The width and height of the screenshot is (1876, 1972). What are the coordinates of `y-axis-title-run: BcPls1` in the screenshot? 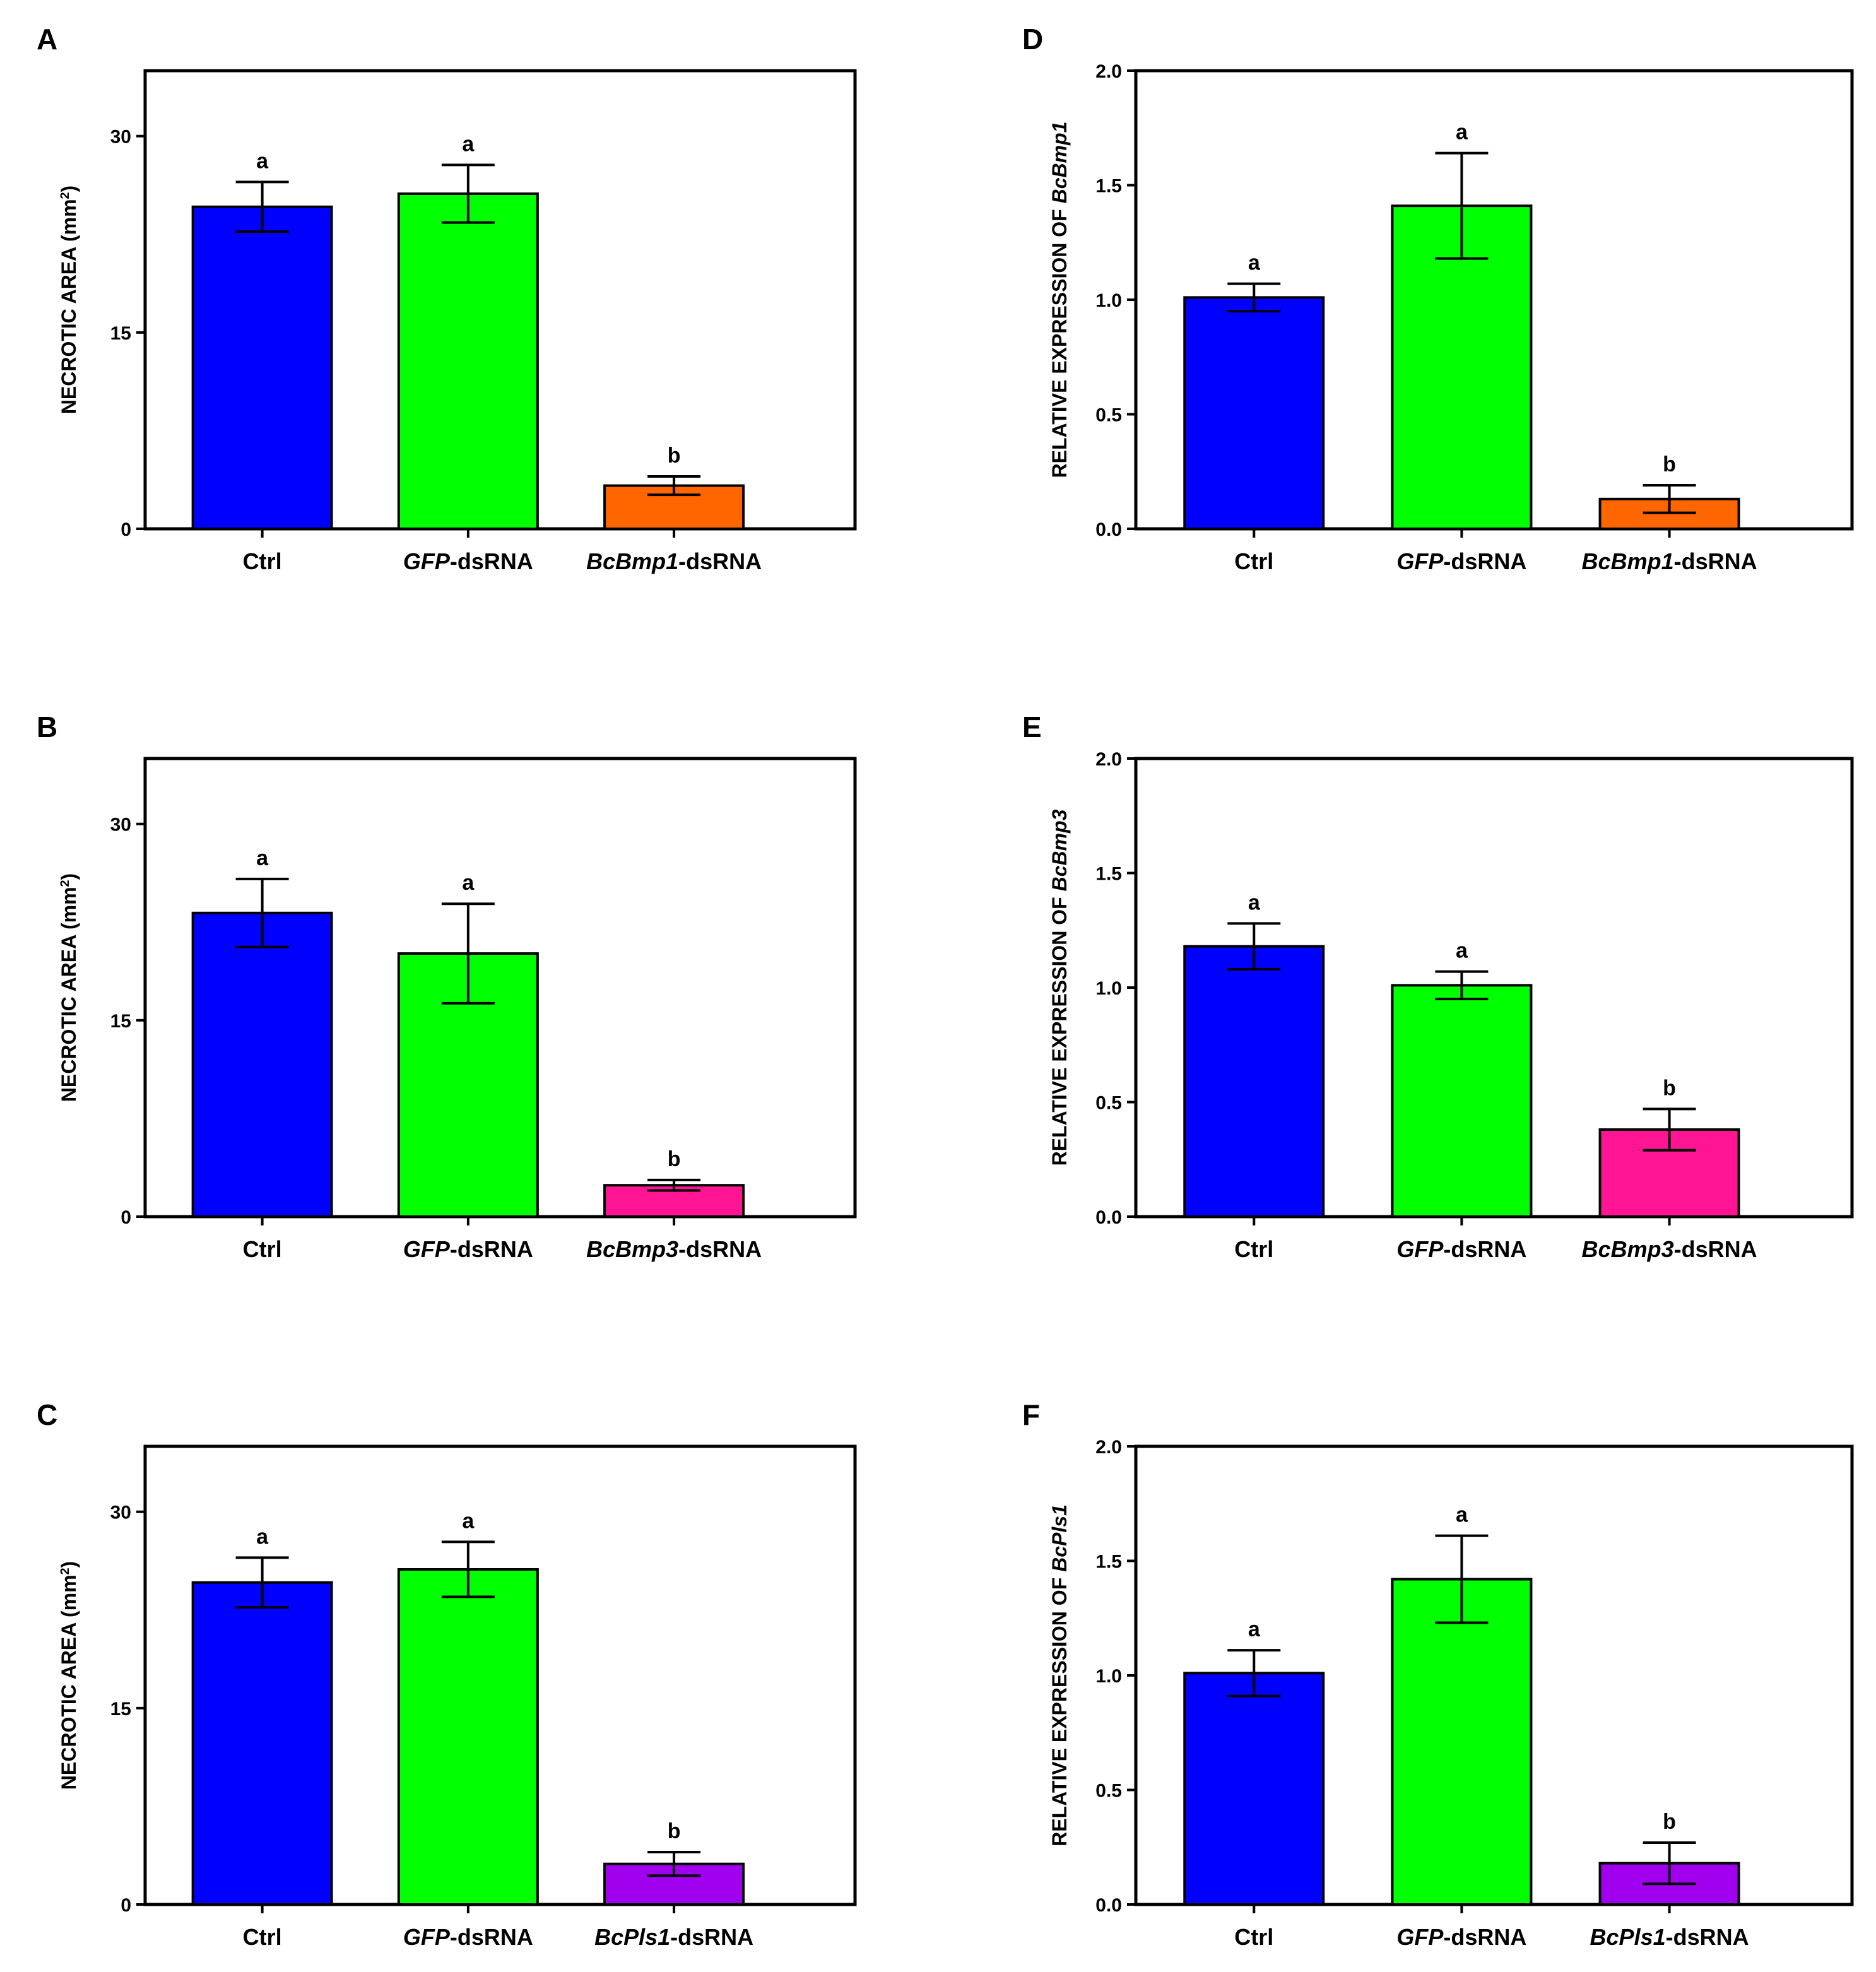 It's located at (1059, 1538).